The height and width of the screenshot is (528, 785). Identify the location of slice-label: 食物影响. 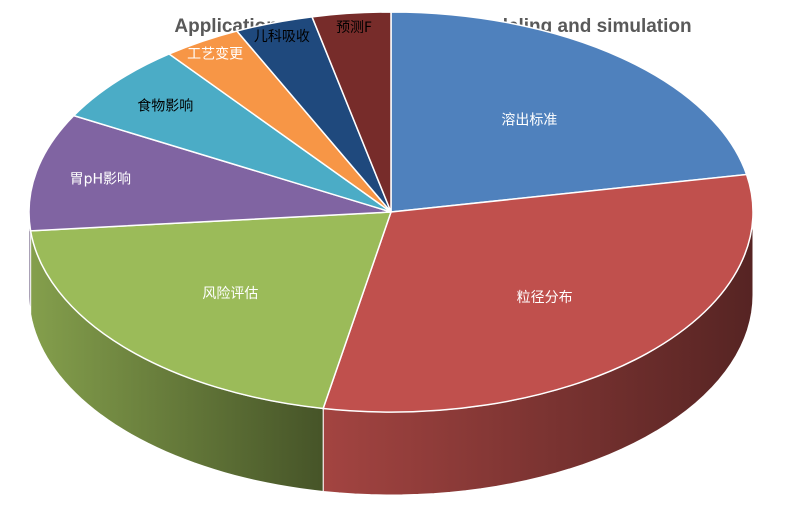
(165, 106).